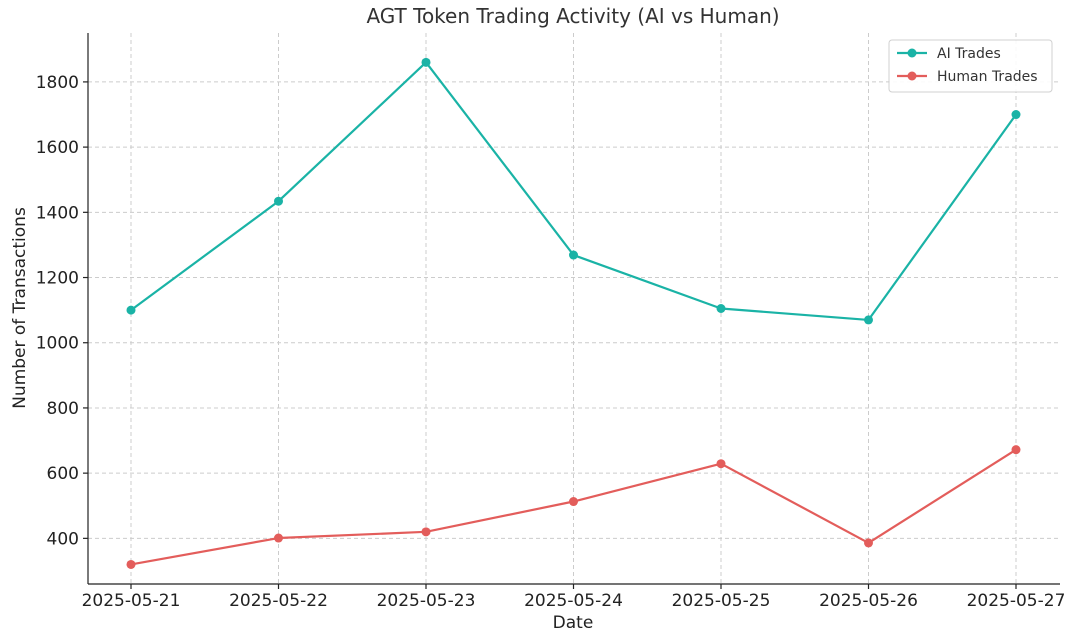 The height and width of the screenshot is (631, 1080). What do you see at coordinates (278, 601) in the screenshot?
I see `x-tick-label: 2025-05-22` at bounding box center [278, 601].